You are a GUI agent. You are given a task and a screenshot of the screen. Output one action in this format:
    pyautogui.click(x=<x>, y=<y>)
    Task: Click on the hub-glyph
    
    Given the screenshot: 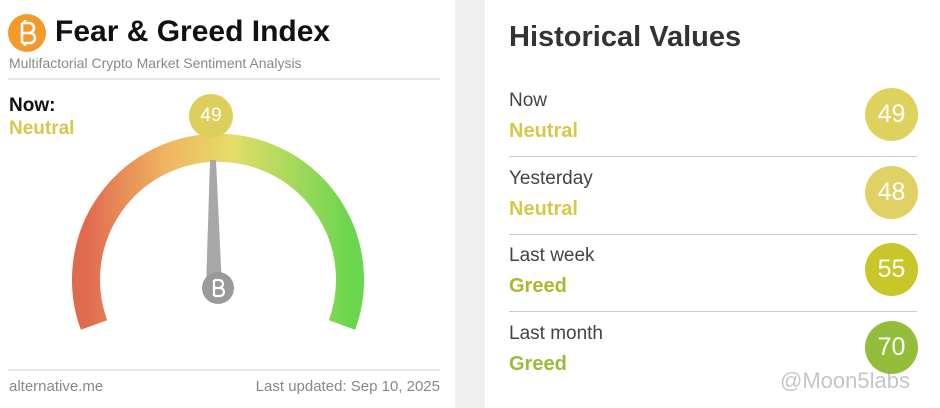 What is the action you would take?
    pyautogui.click(x=219, y=288)
    